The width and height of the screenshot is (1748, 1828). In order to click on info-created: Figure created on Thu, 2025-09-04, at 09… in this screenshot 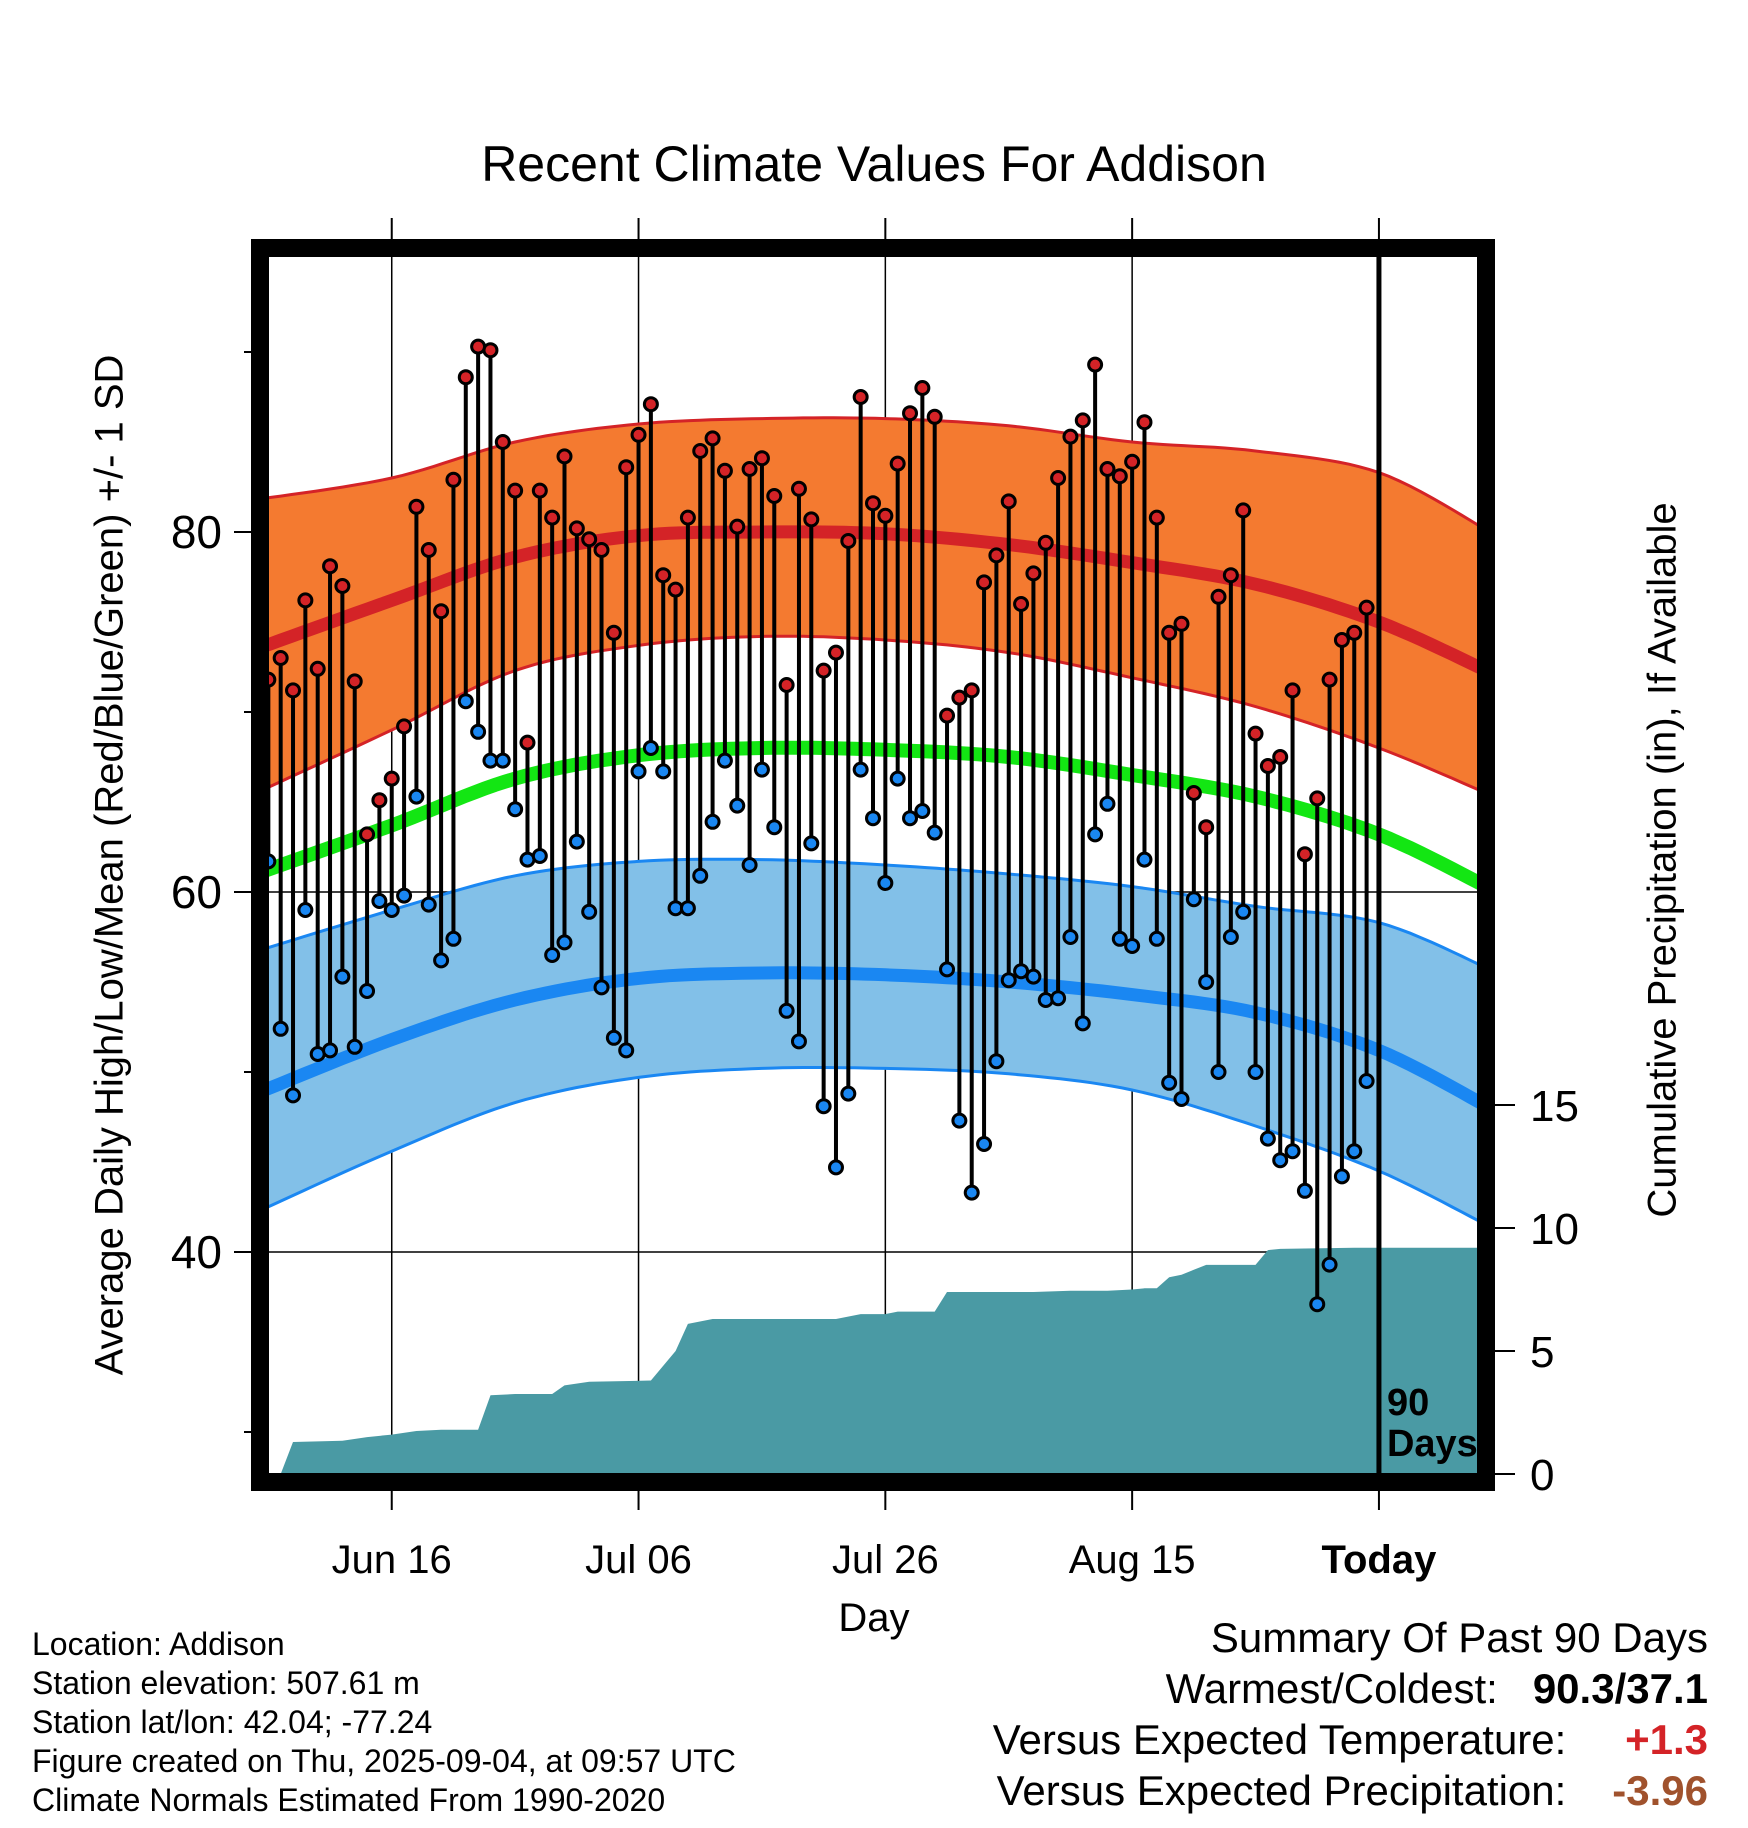, I will do `click(384, 1761)`.